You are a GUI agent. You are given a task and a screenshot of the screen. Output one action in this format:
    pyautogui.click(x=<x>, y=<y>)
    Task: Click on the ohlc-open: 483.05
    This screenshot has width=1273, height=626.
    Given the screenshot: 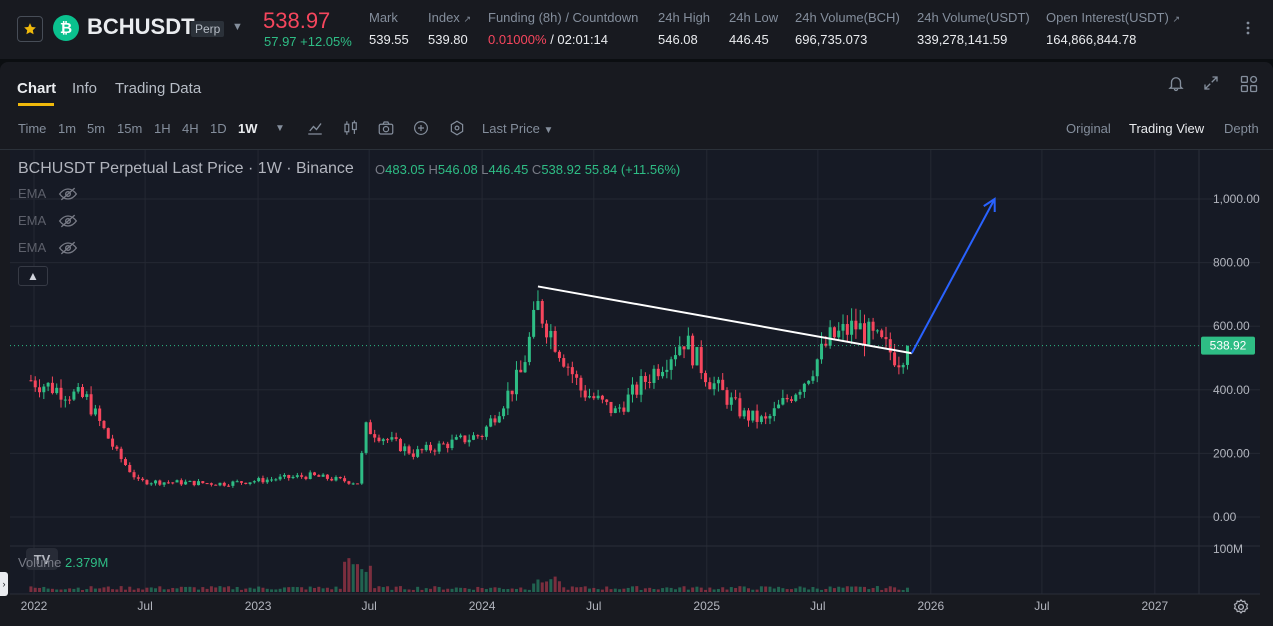 What is the action you would take?
    pyautogui.click(x=405, y=169)
    